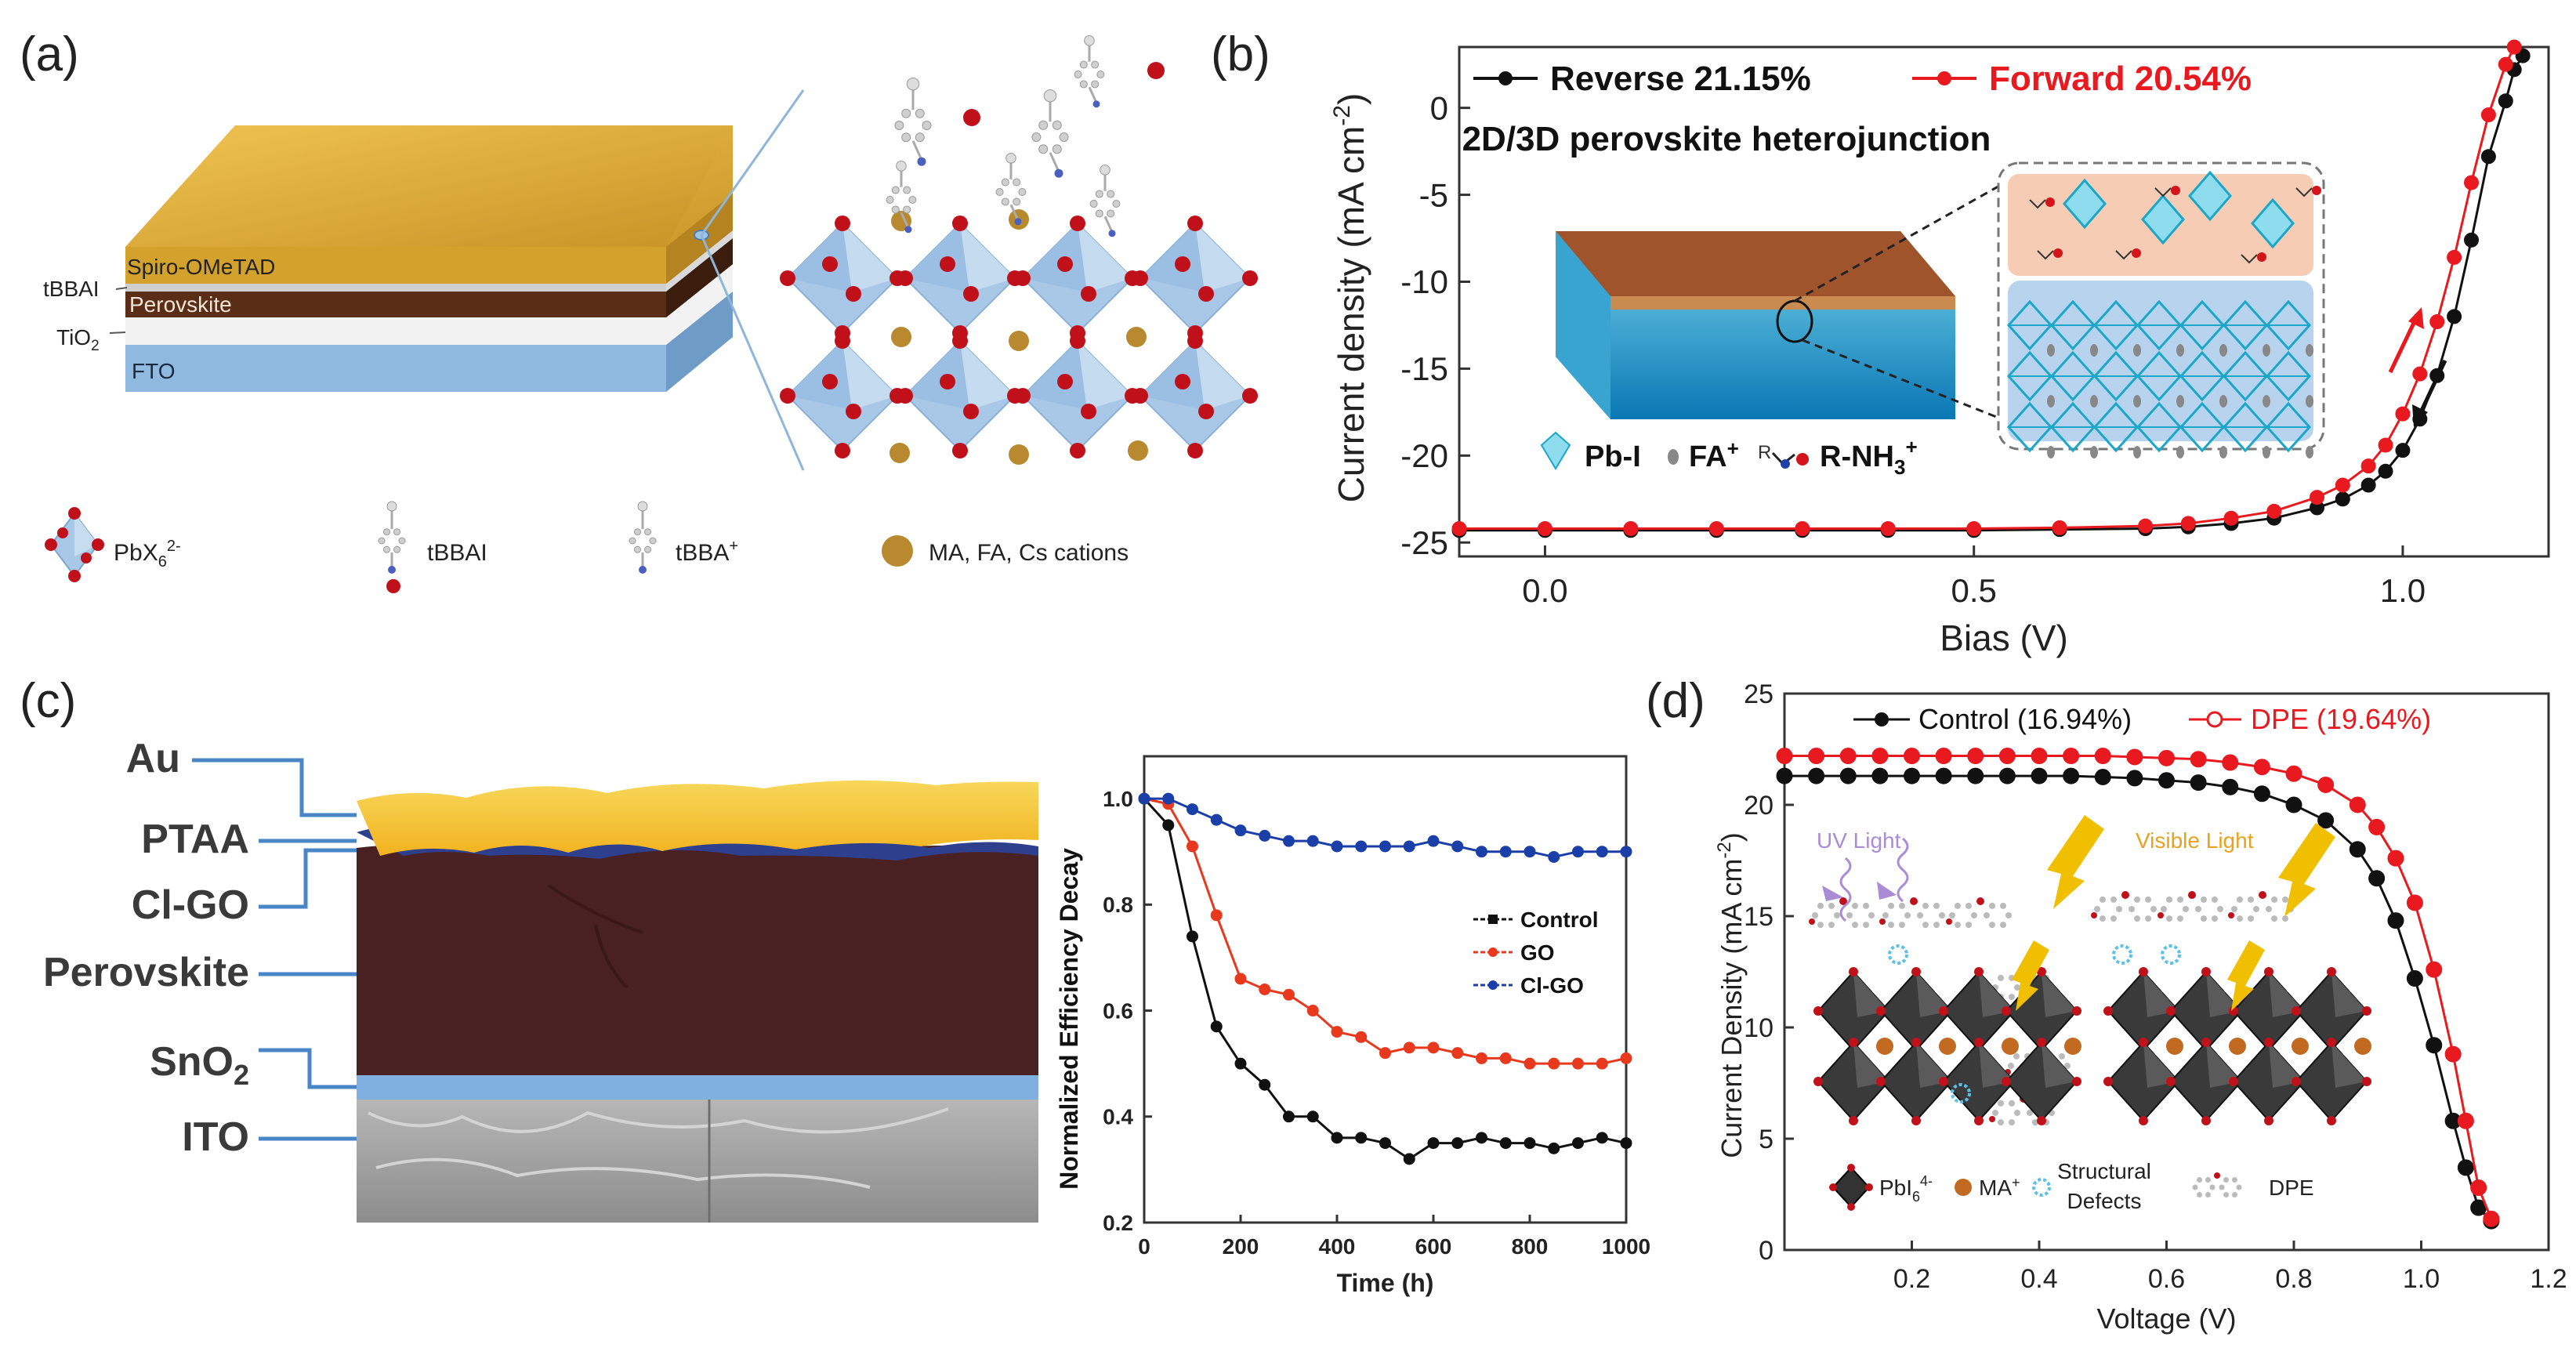  Describe the element at coordinates (74, 544) in the screenshot. I see `pbx6-icon` at that location.